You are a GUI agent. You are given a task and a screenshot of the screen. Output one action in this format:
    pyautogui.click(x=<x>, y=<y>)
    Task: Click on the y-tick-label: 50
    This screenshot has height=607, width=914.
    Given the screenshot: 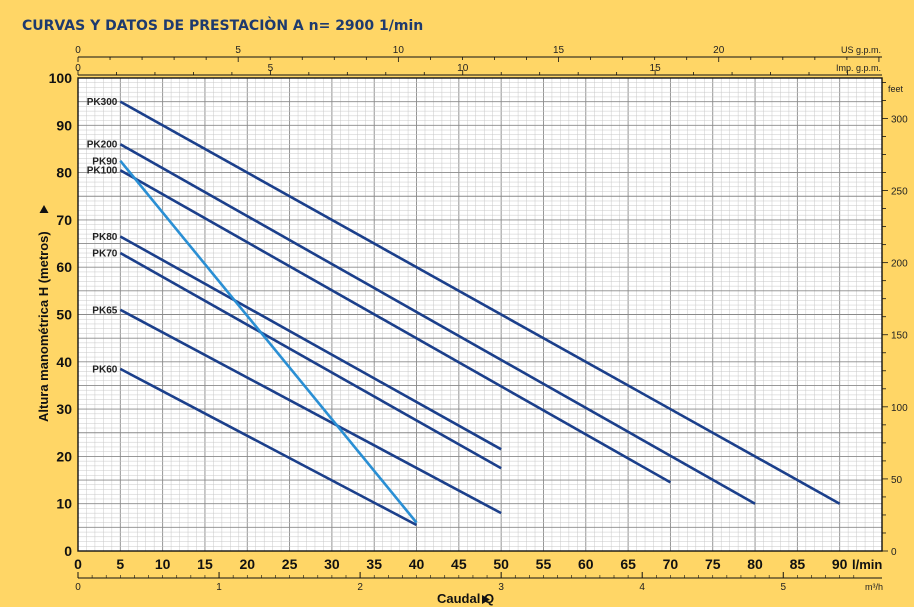 What is the action you would take?
    pyautogui.click(x=64, y=315)
    